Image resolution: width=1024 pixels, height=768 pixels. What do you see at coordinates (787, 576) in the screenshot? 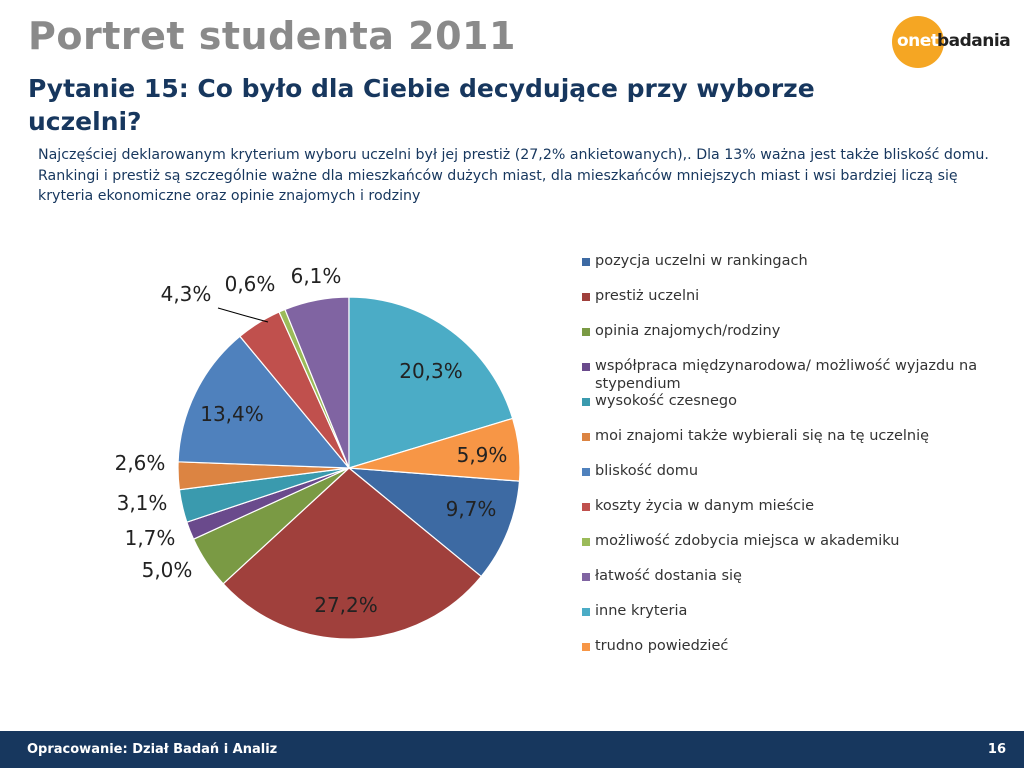
I see `legend-item-10: łatwość dostania się` at bounding box center [787, 576].